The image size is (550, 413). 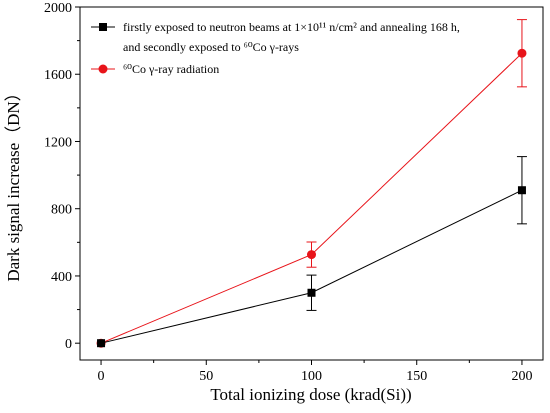 I want to click on legend-entry-red-series: ⁶⁰Co γ-ray radiation, so click(x=155, y=69).